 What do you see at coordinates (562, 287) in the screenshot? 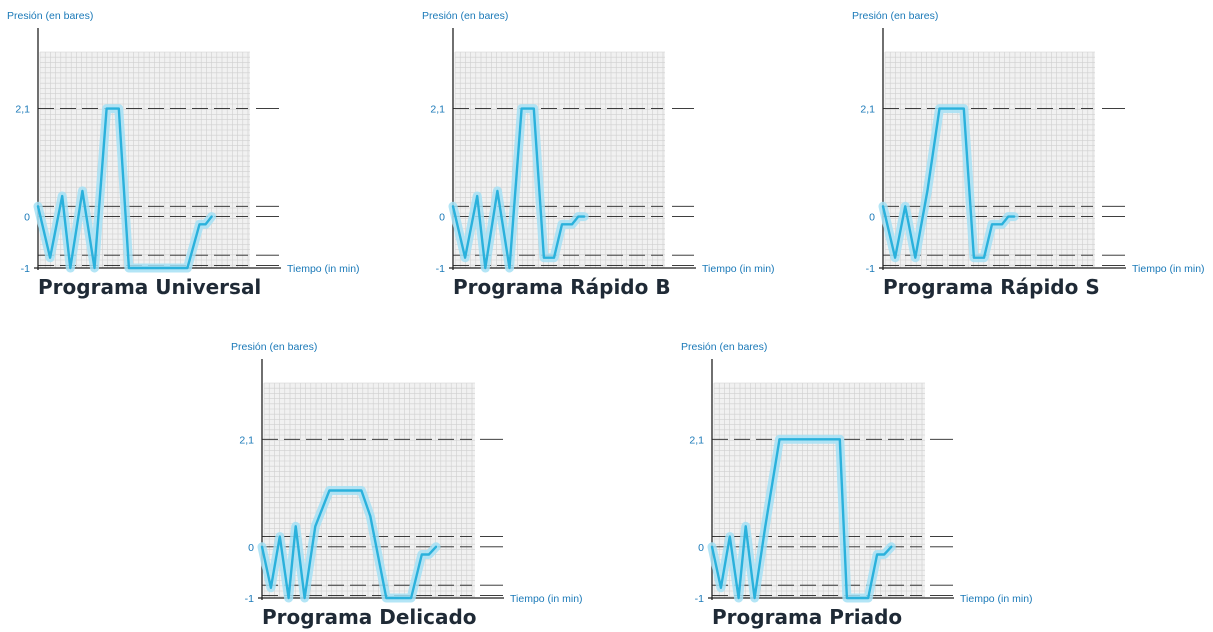
I see `chart-title: Programa Rápido B` at bounding box center [562, 287].